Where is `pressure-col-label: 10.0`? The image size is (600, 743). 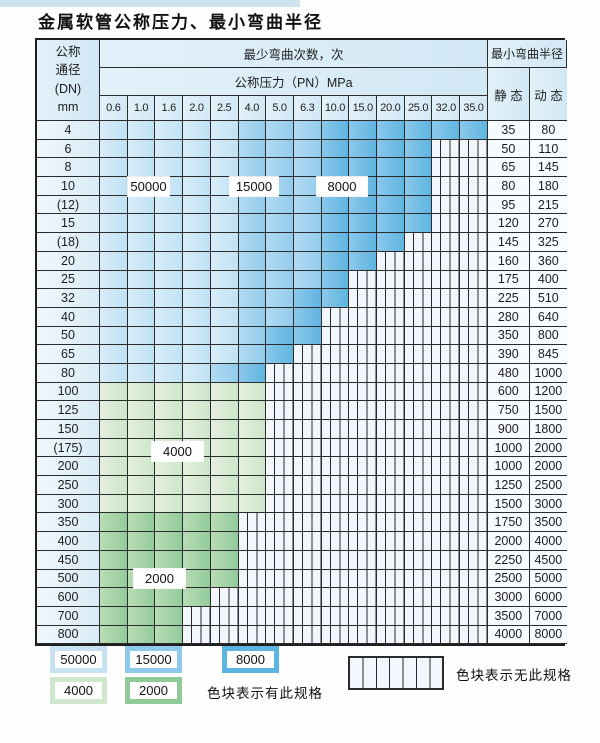
pressure-col-label: 10.0 is located at coordinates (335, 108).